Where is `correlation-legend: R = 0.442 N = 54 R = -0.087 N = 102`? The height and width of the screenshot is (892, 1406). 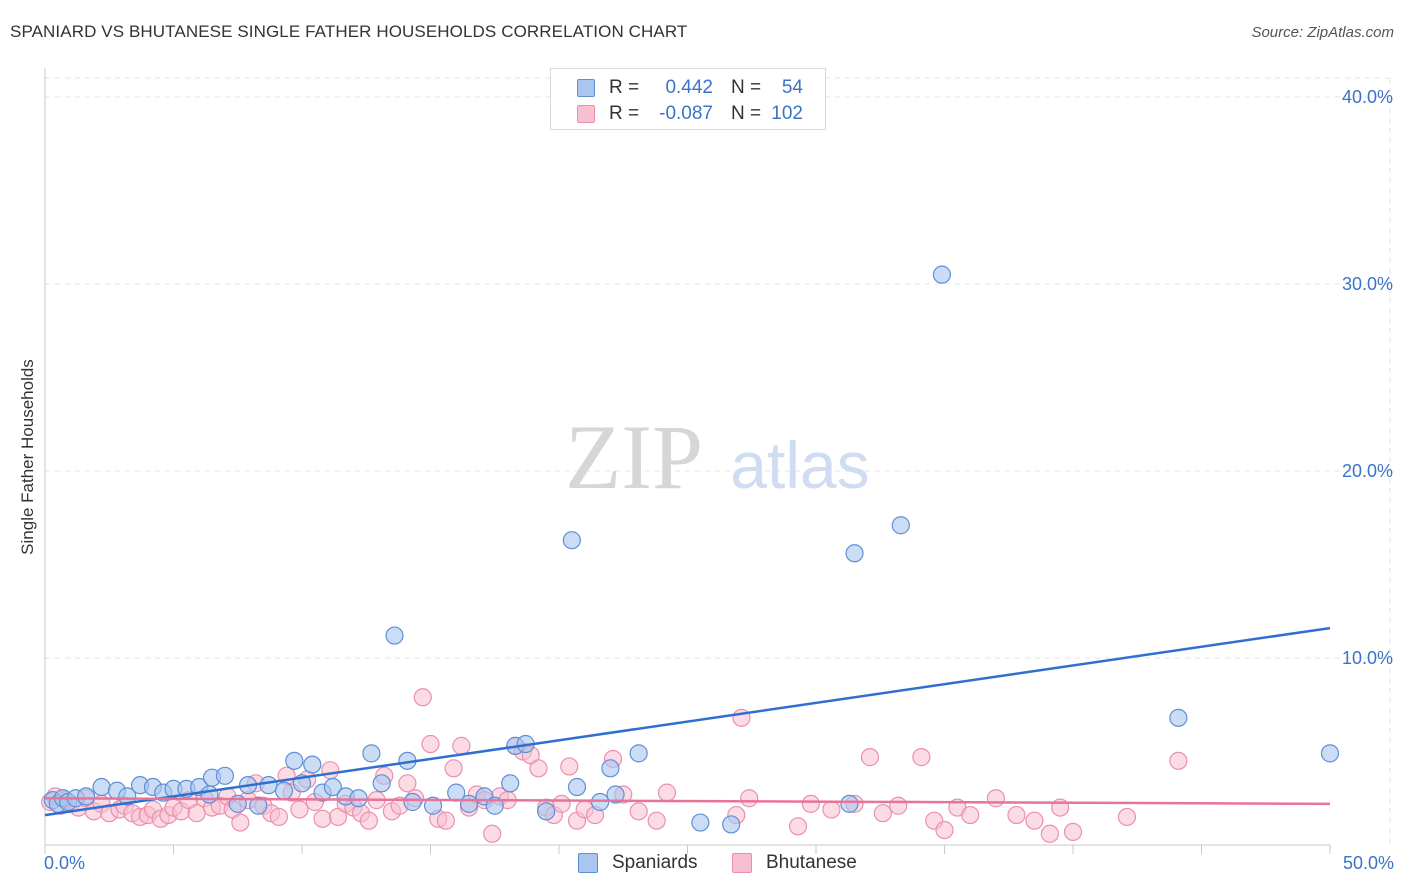 correlation-legend: R = 0.442 N = 54 R = -0.087 N = 102 is located at coordinates (688, 99).